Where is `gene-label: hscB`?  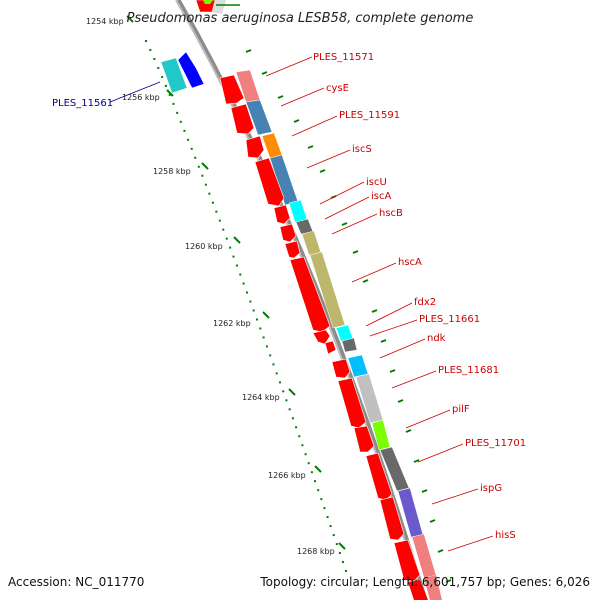
gene-label: hscB is located at coordinates (391, 213).